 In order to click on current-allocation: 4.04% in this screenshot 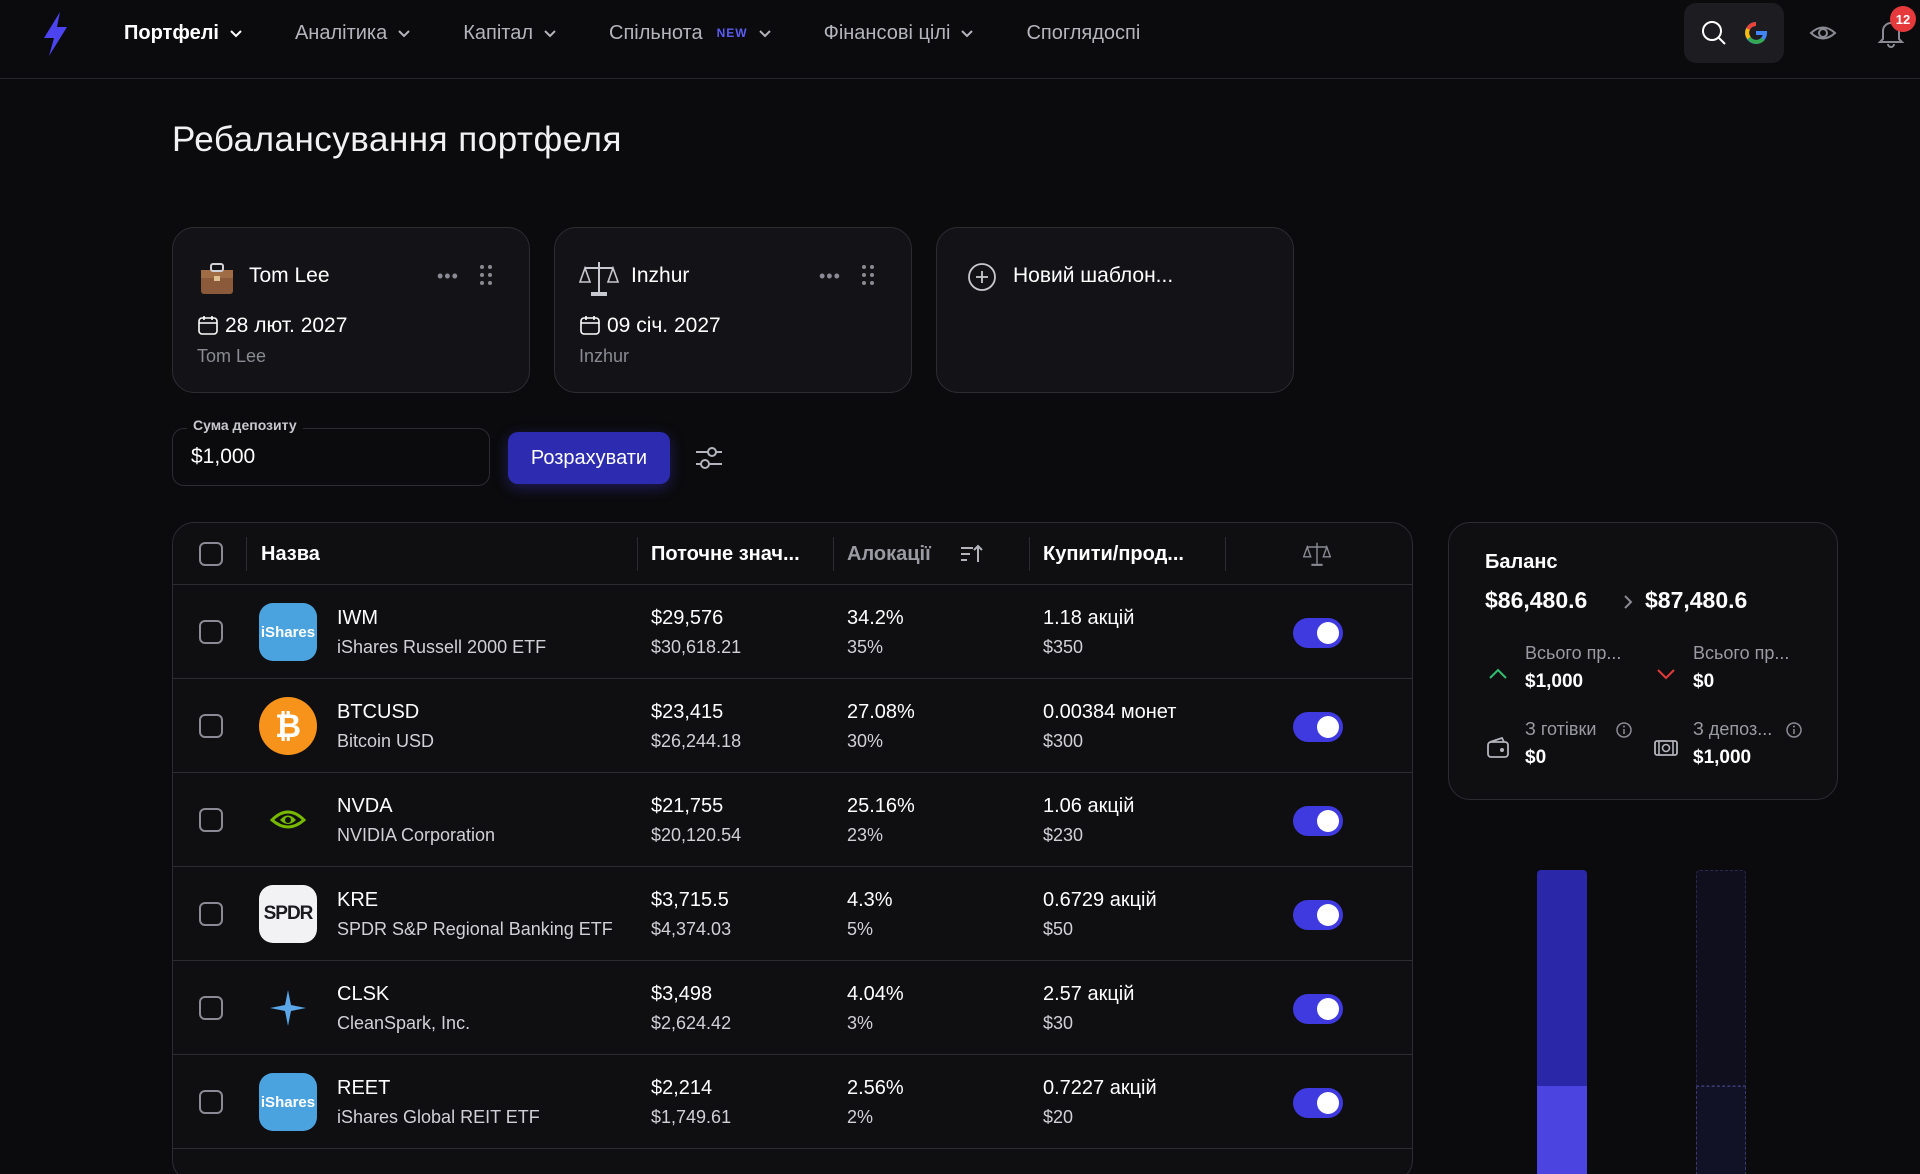, I will do `click(875, 994)`.